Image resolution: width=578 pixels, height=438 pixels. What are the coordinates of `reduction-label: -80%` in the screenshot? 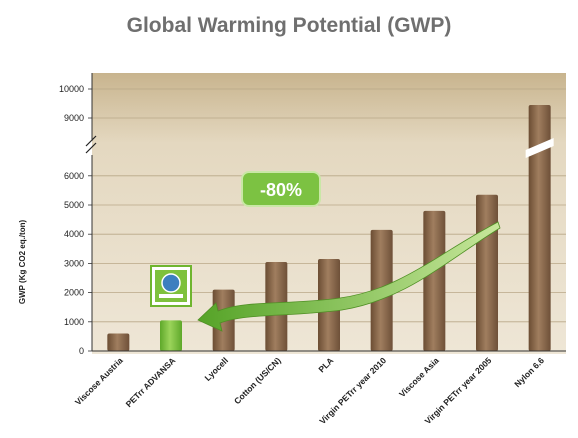 It's located at (281, 190).